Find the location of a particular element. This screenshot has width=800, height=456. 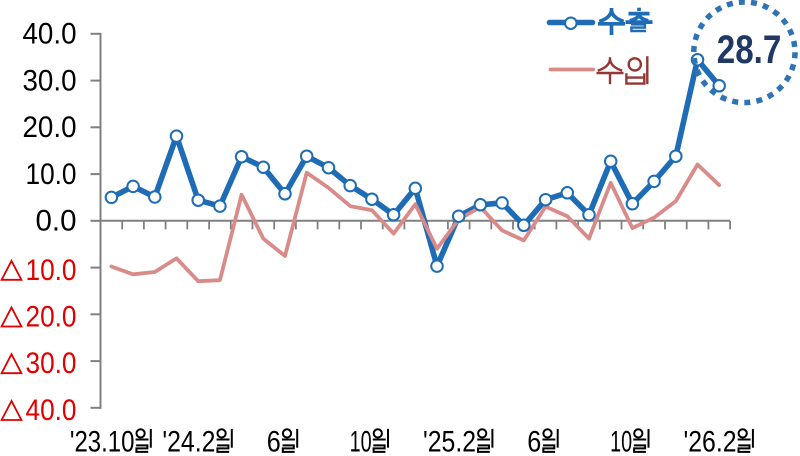

svg-text: '25.2 is located at coordinates (449, 441).